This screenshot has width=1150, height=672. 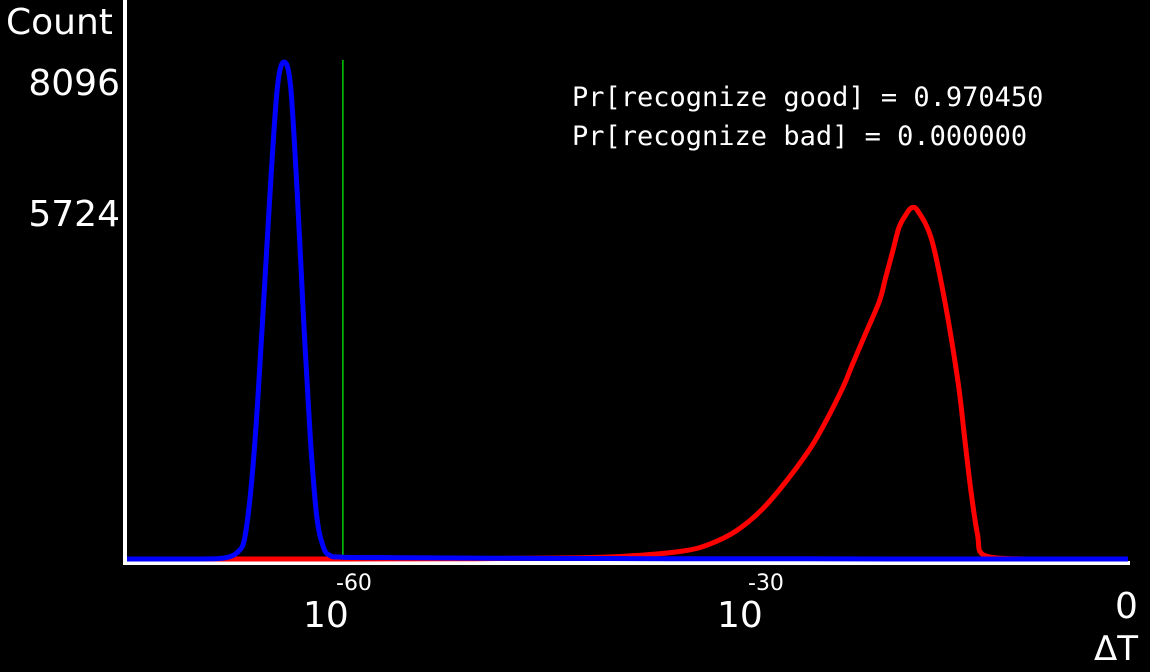 I want to click on x-tick-exponent: -30, so click(x=766, y=583).